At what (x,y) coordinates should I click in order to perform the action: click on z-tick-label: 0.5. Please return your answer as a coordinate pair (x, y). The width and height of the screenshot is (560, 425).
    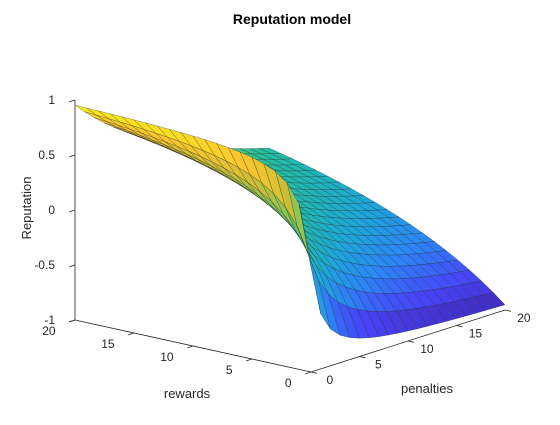
    Looking at the image, I should click on (46, 155).